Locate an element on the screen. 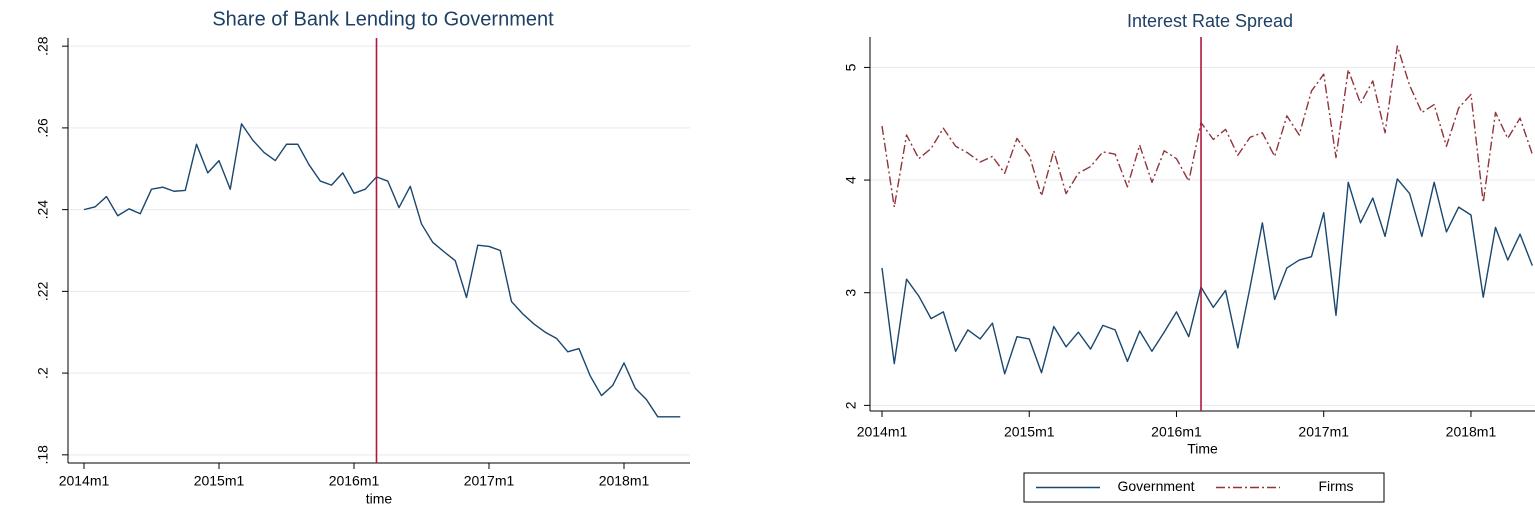 The height and width of the screenshot is (514, 1535). y-tick-label: 5 is located at coordinates (851, 67).